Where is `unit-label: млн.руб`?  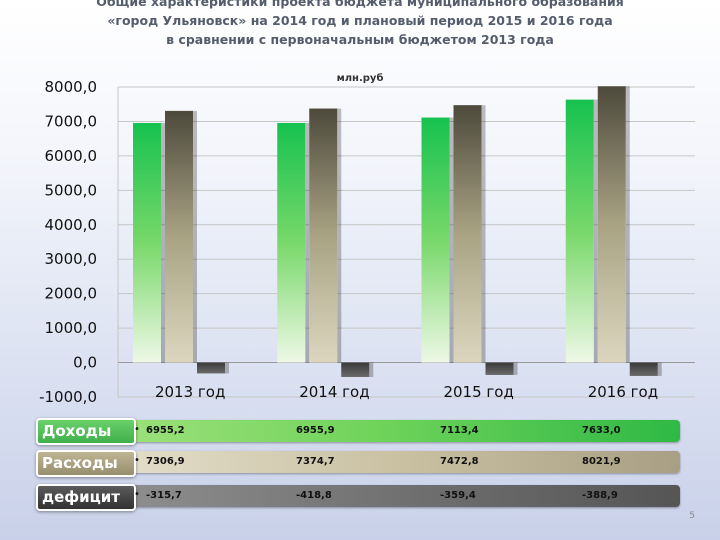 unit-label: млн.руб is located at coordinates (360, 78).